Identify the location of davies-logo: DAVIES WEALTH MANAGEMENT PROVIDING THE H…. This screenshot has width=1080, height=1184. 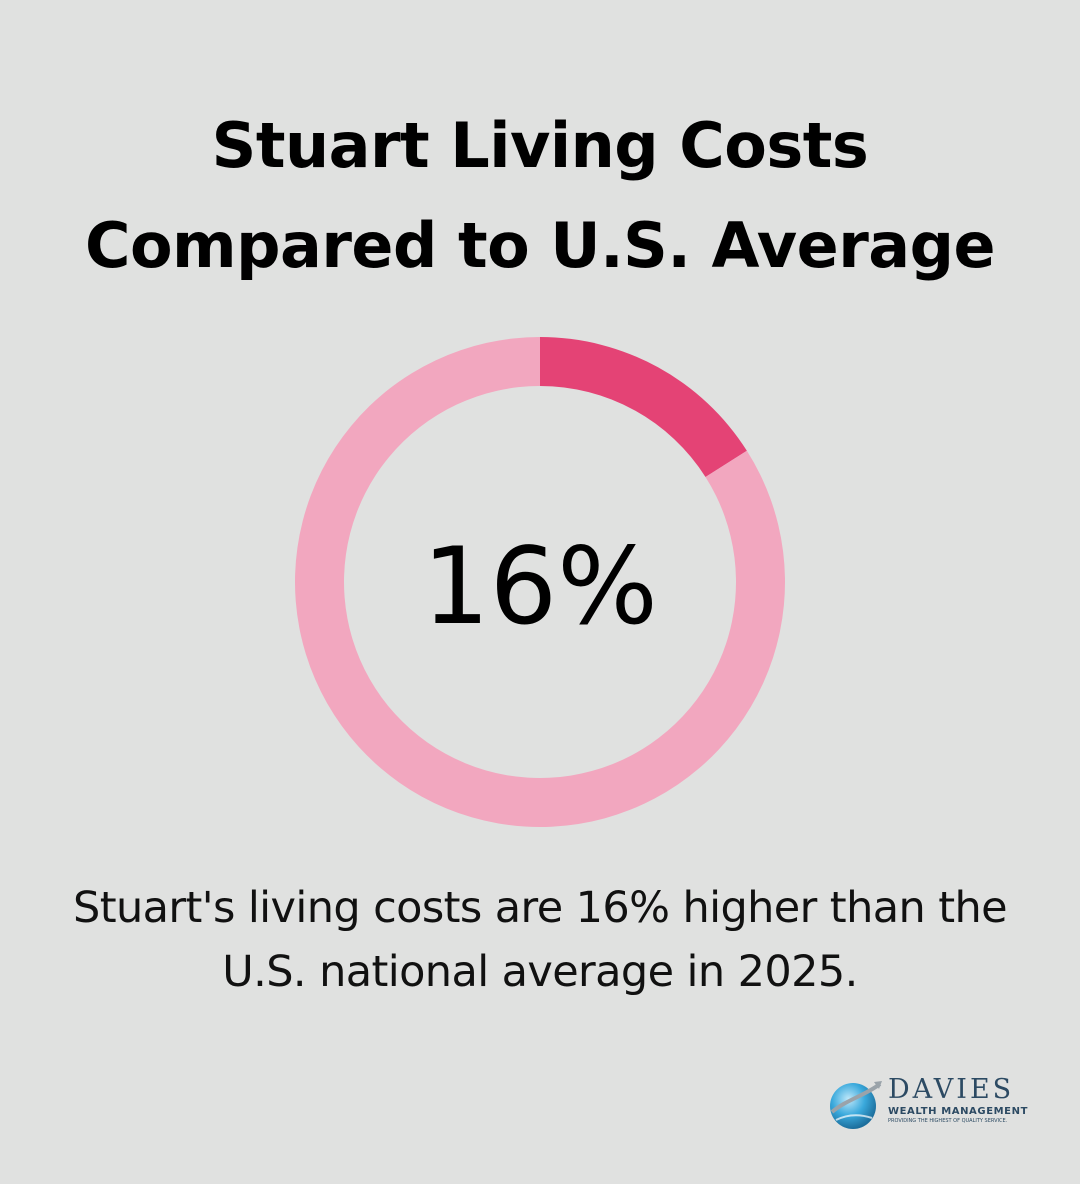
(932, 1103).